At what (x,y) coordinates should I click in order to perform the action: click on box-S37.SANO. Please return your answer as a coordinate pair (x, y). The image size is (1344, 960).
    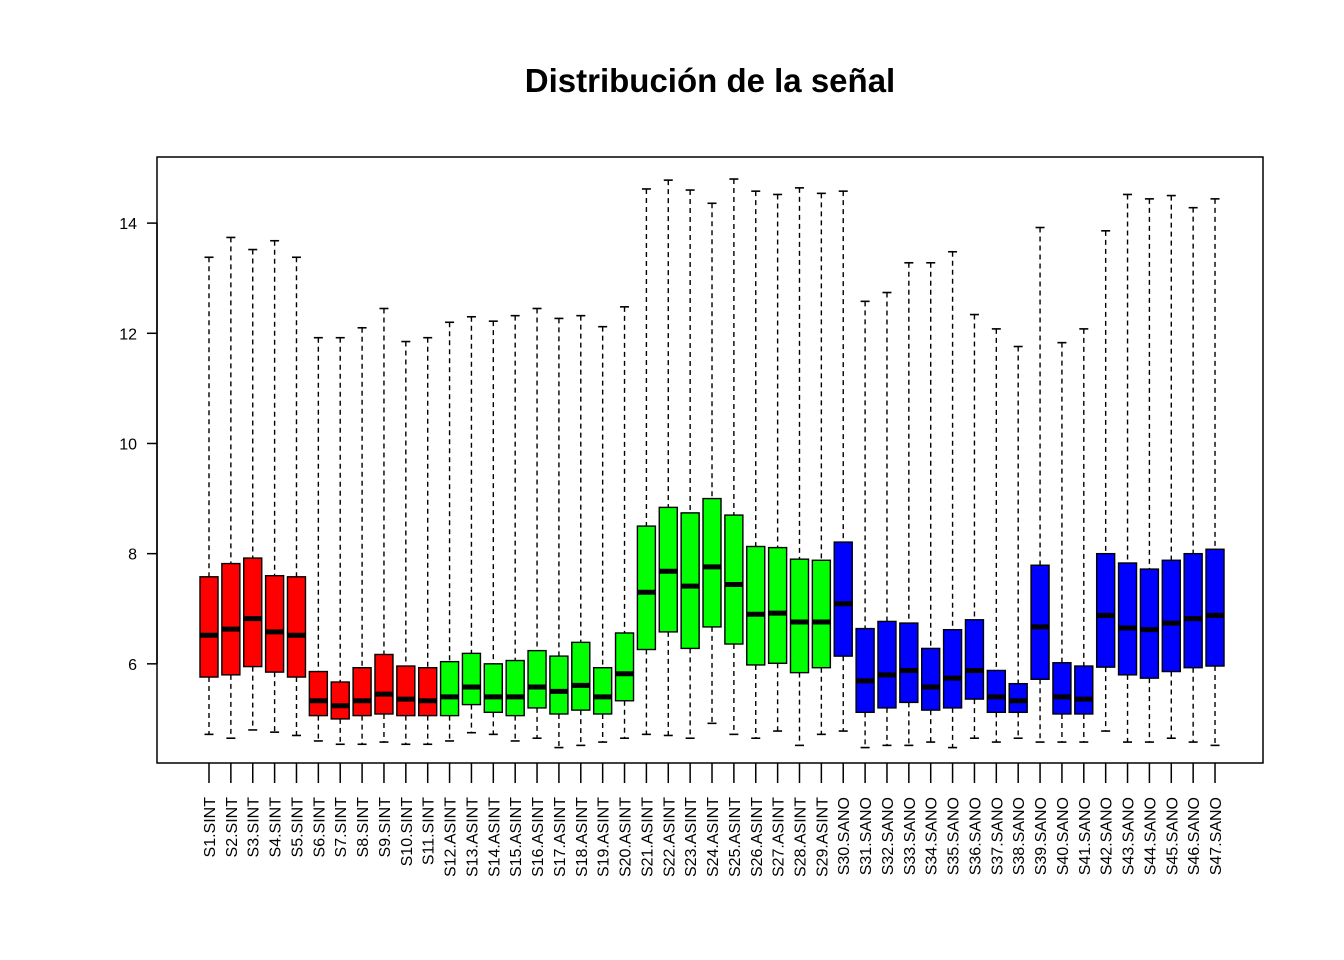
    Looking at the image, I should click on (996, 535).